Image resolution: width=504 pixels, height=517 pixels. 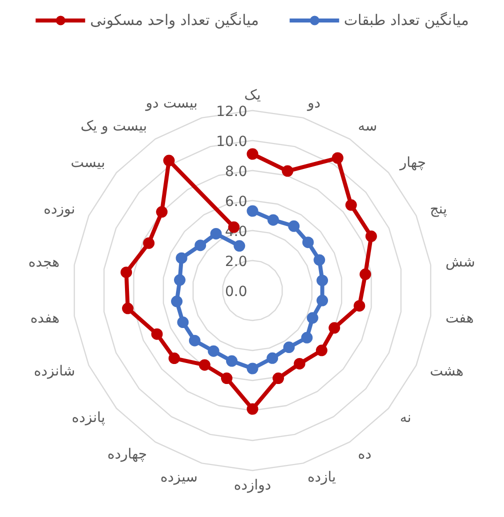 What do you see at coordinates (89, 418) in the screenshot?
I see `spoke-label: پانزده` at bounding box center [89, 418].